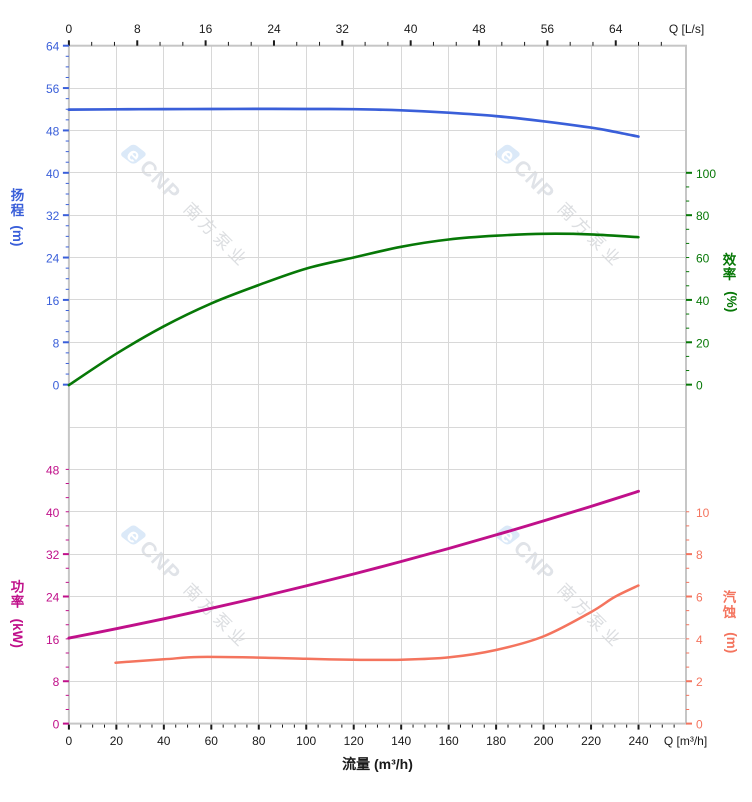 This screenshot has height=802, width=752. Describe the element at coordinates (401, 741) in the screenshot. I see `svg-text: 140` at that location.